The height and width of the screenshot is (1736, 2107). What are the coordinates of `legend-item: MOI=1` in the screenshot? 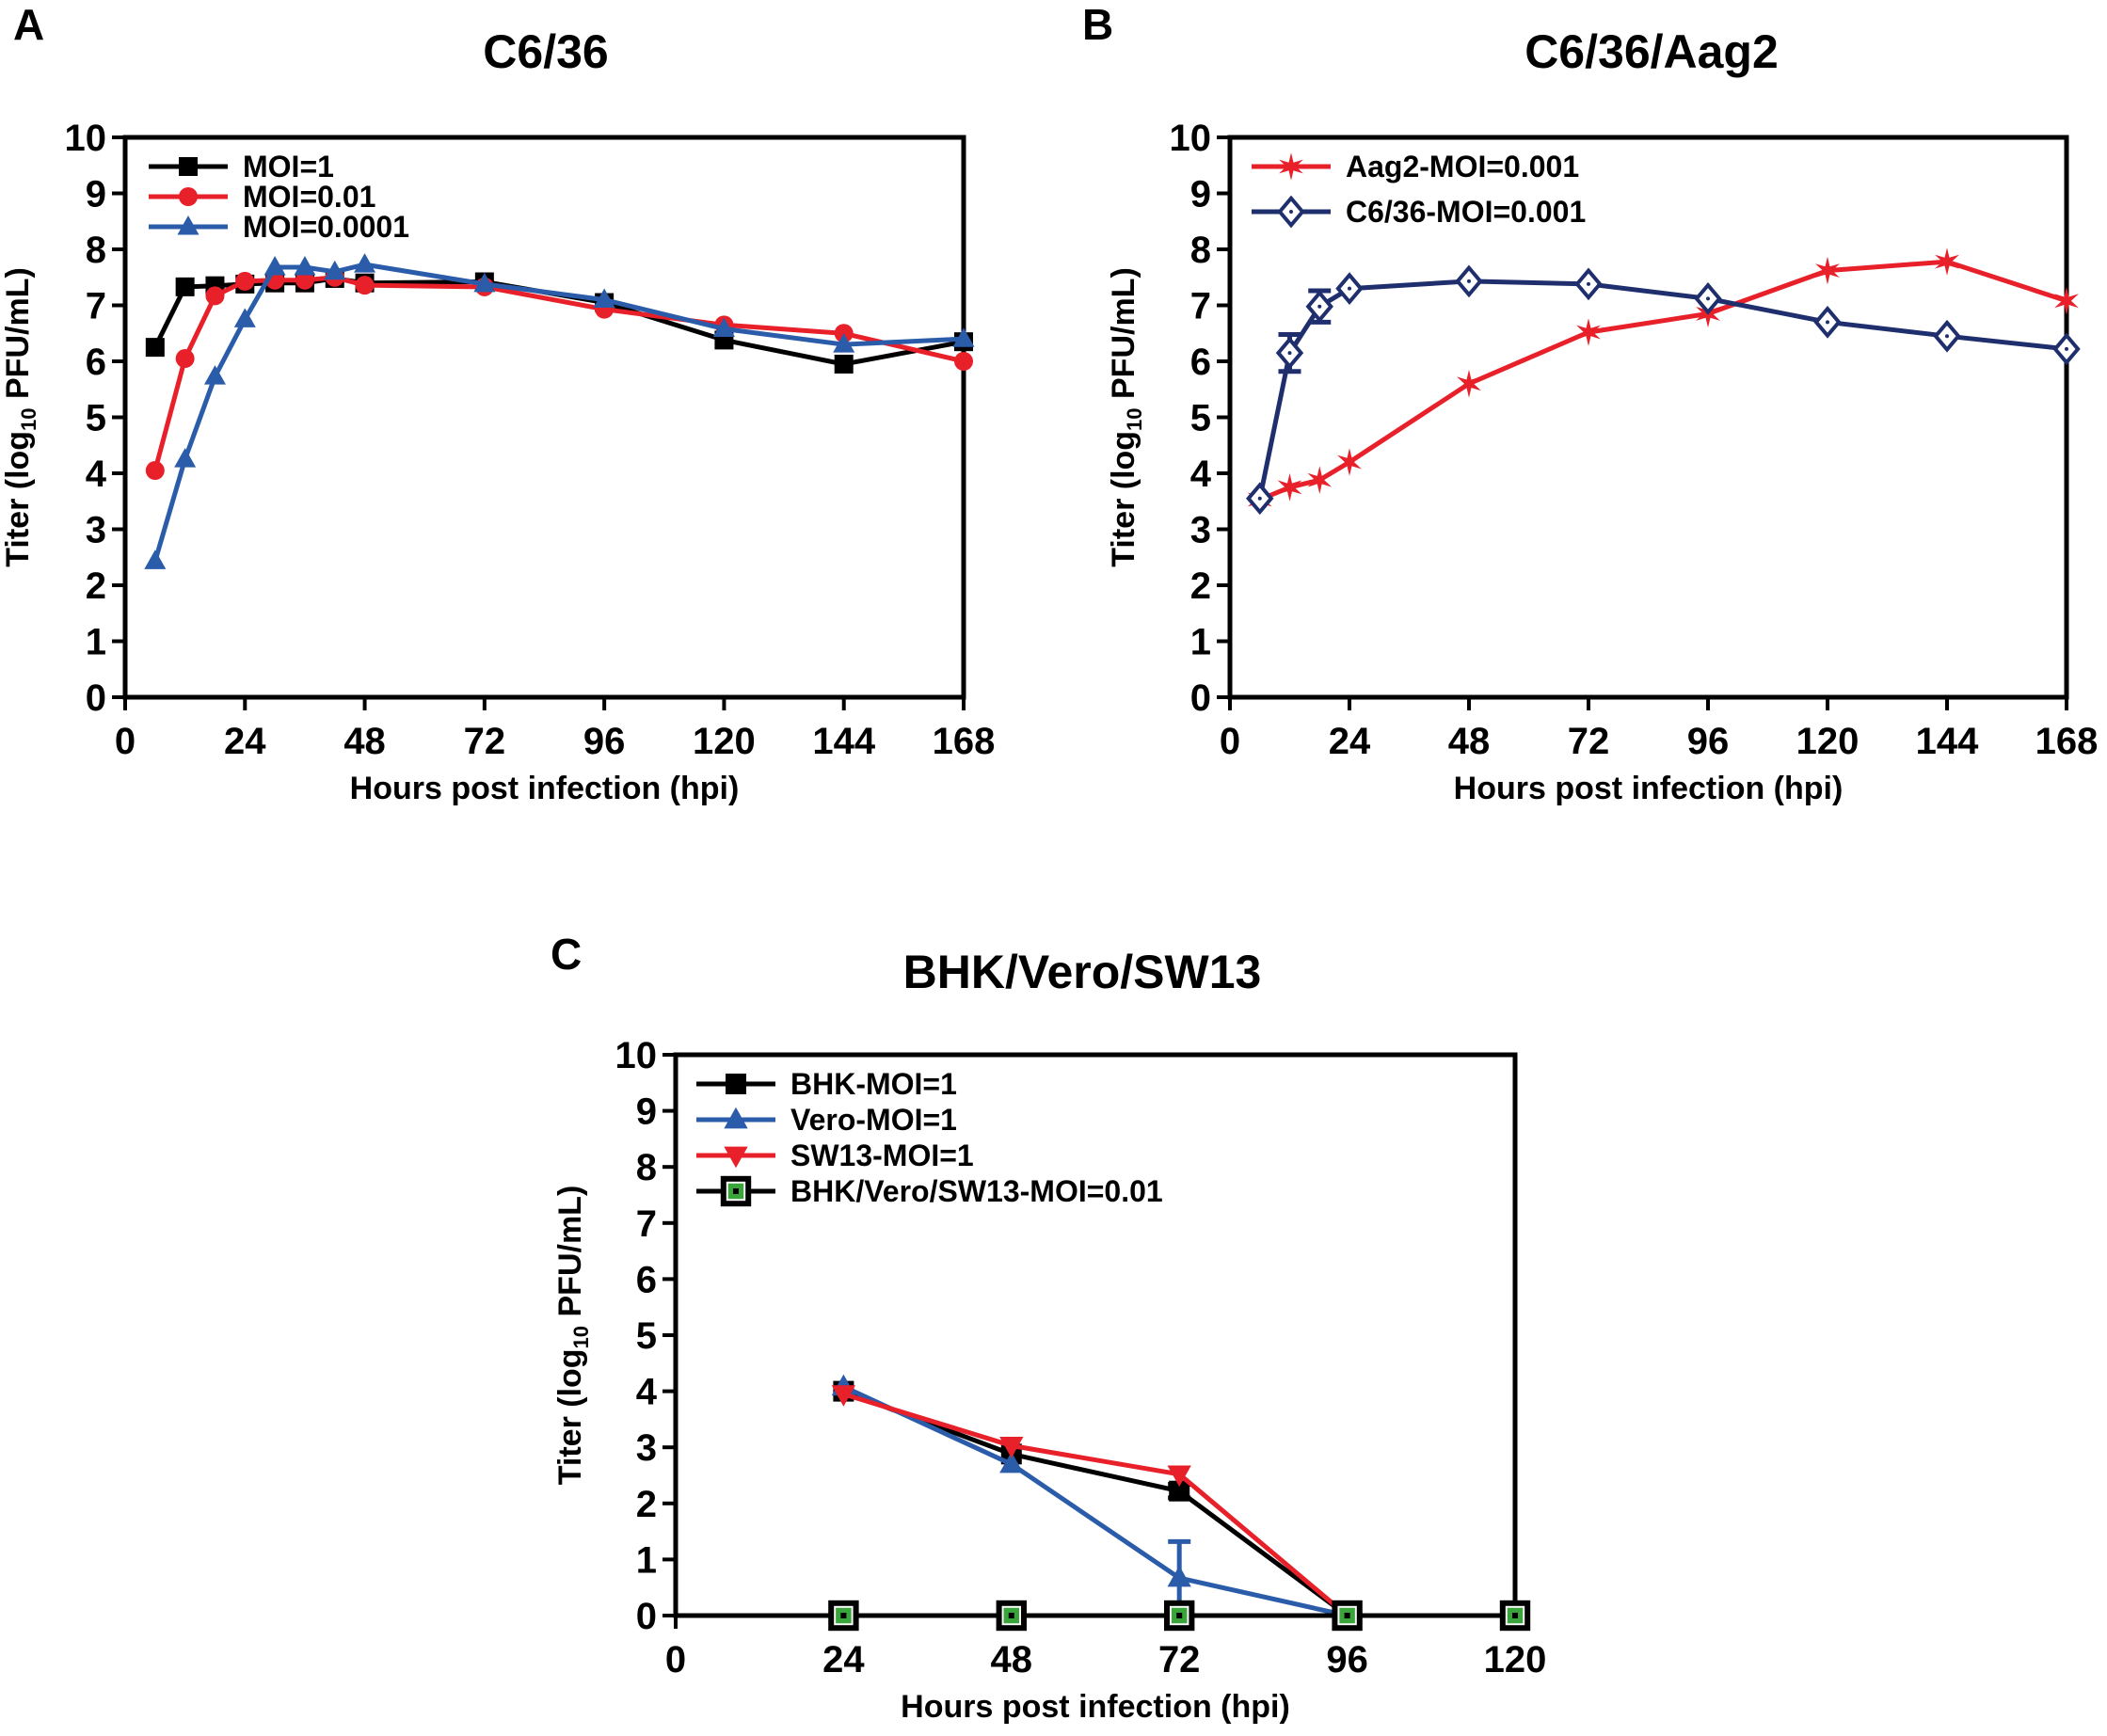 It's located at (241, 166).